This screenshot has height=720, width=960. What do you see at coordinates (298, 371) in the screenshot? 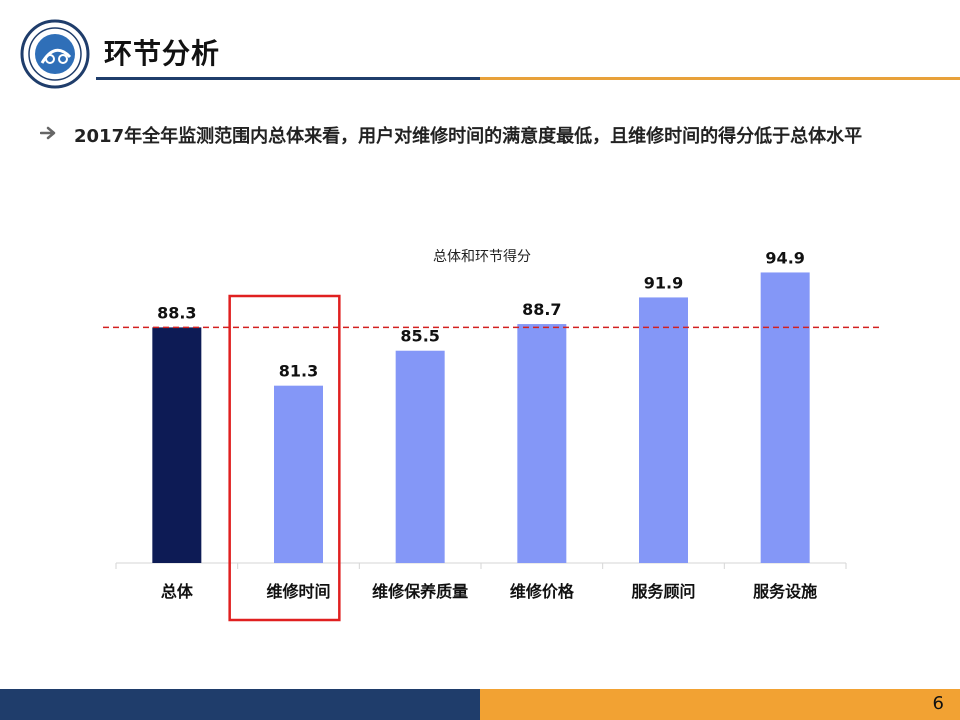
I see `data-label: 81.3` at bounding box center [298, 371].